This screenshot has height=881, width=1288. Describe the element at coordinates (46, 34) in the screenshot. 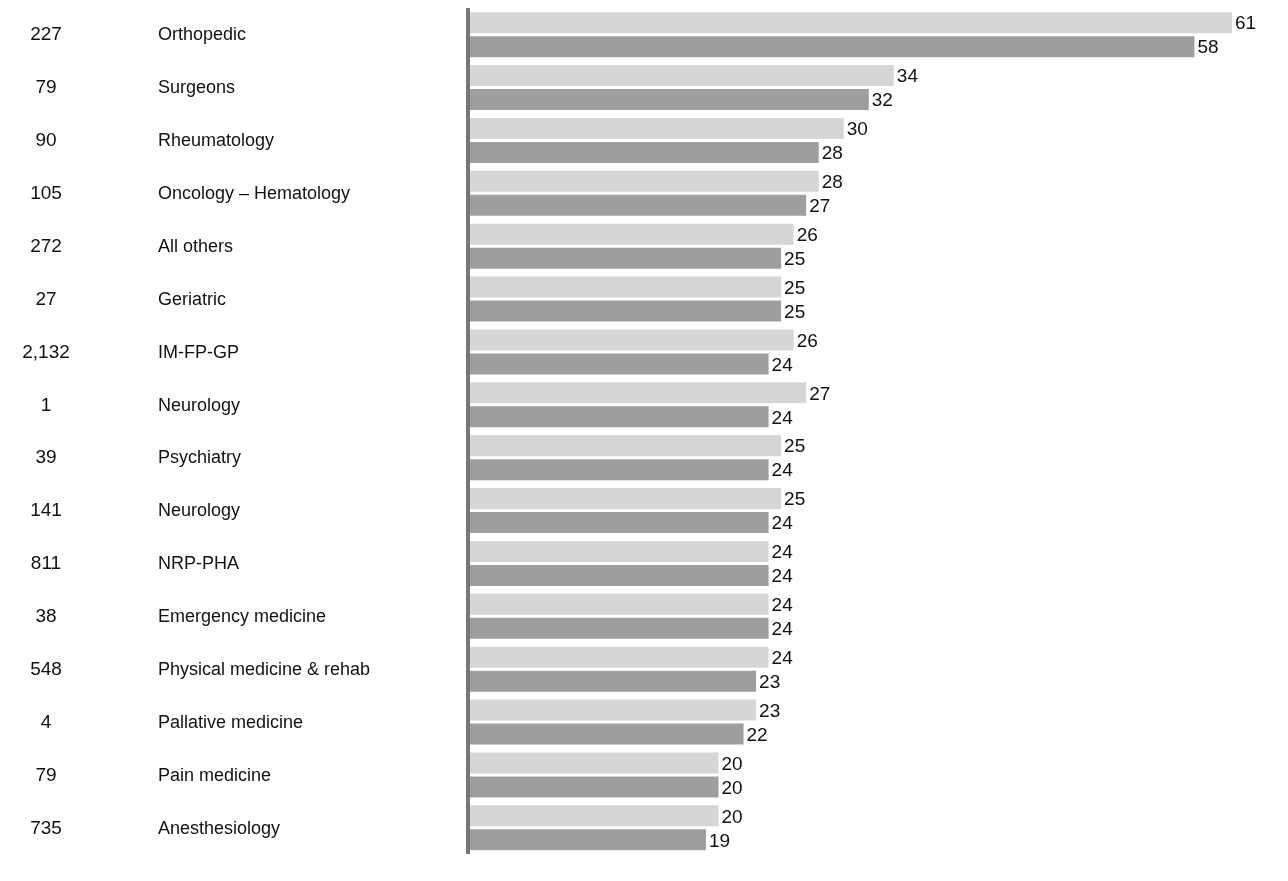

I see `y2-tick-label: 227` at that location.